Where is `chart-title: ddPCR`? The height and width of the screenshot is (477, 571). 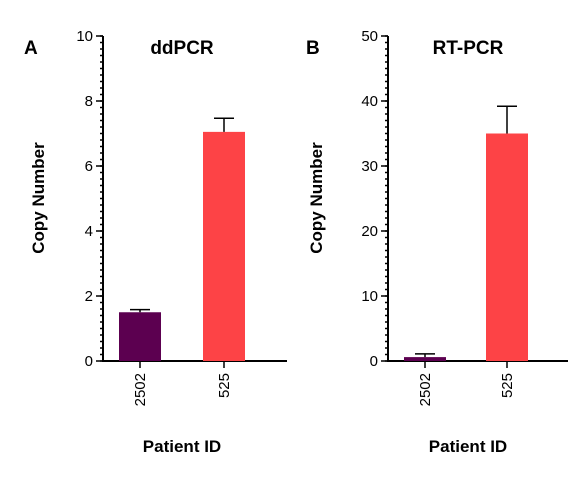
chart-title: ddPCR is located at coordinates (182, 48).